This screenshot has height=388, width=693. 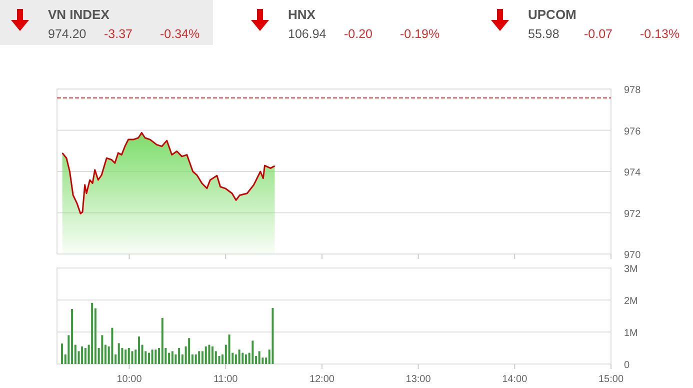 I want to click on x-tick-label: 12:00, so click(x=322, y=379).